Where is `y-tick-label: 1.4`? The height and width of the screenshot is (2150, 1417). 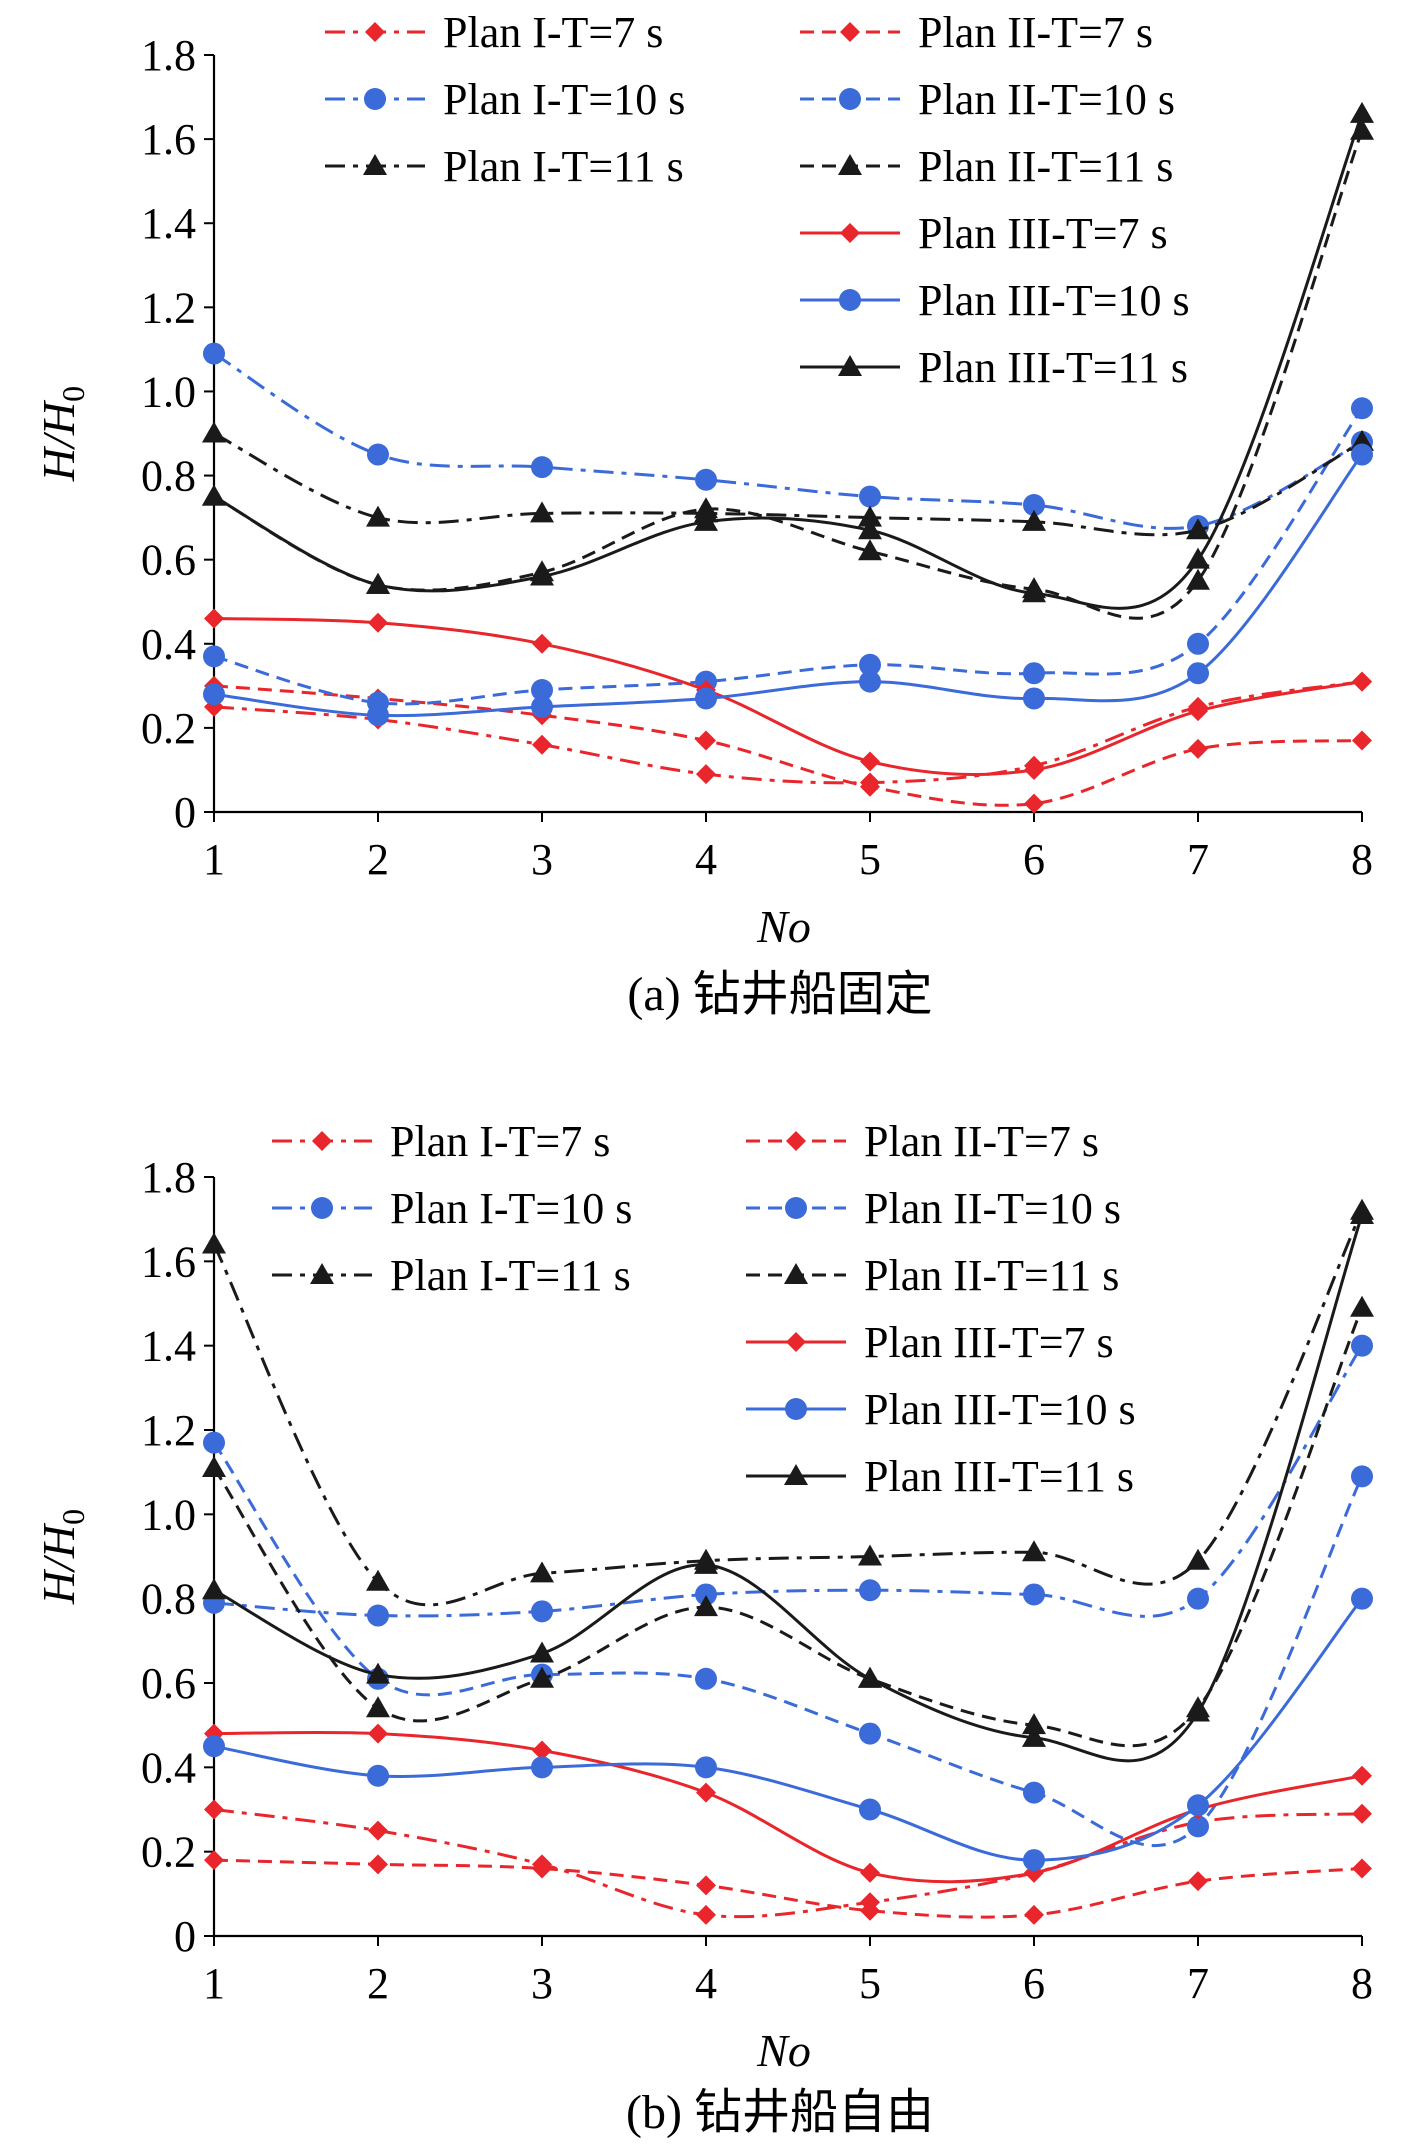 y-tick-label: 1.4 is located at coordinates (168, 223).